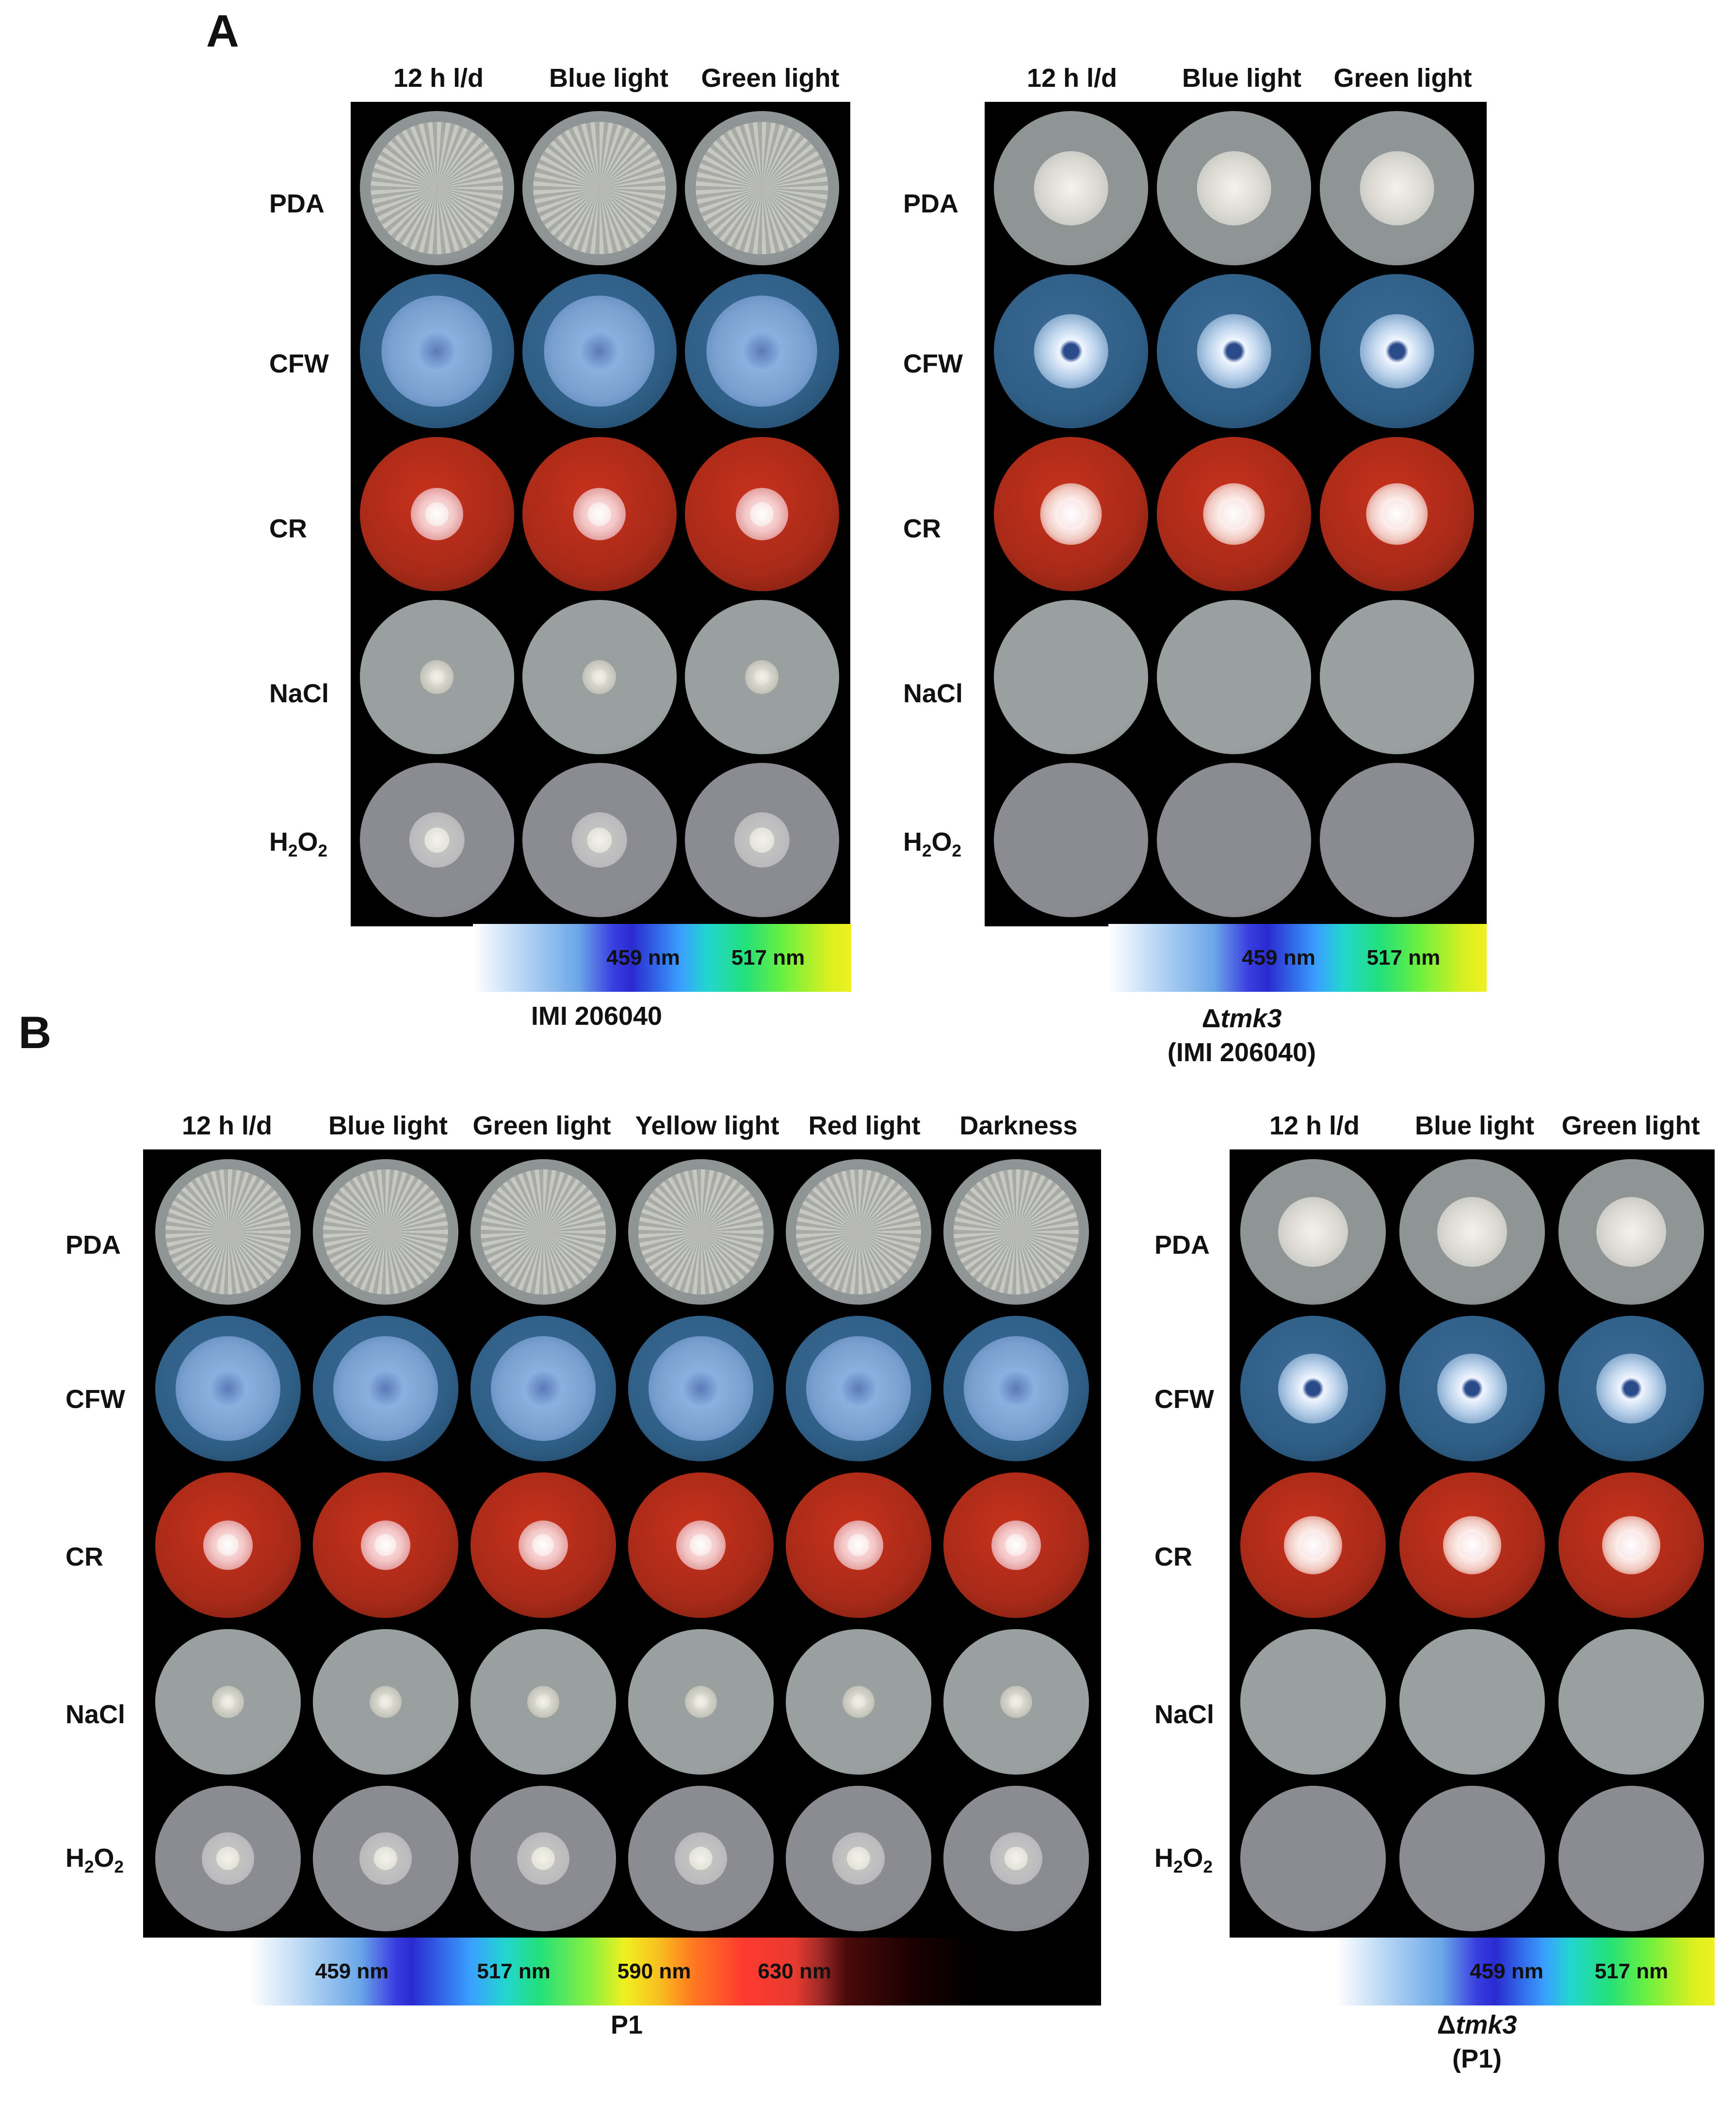  I want to click on strain-caption: IMI 206040, so click(597, 1017).